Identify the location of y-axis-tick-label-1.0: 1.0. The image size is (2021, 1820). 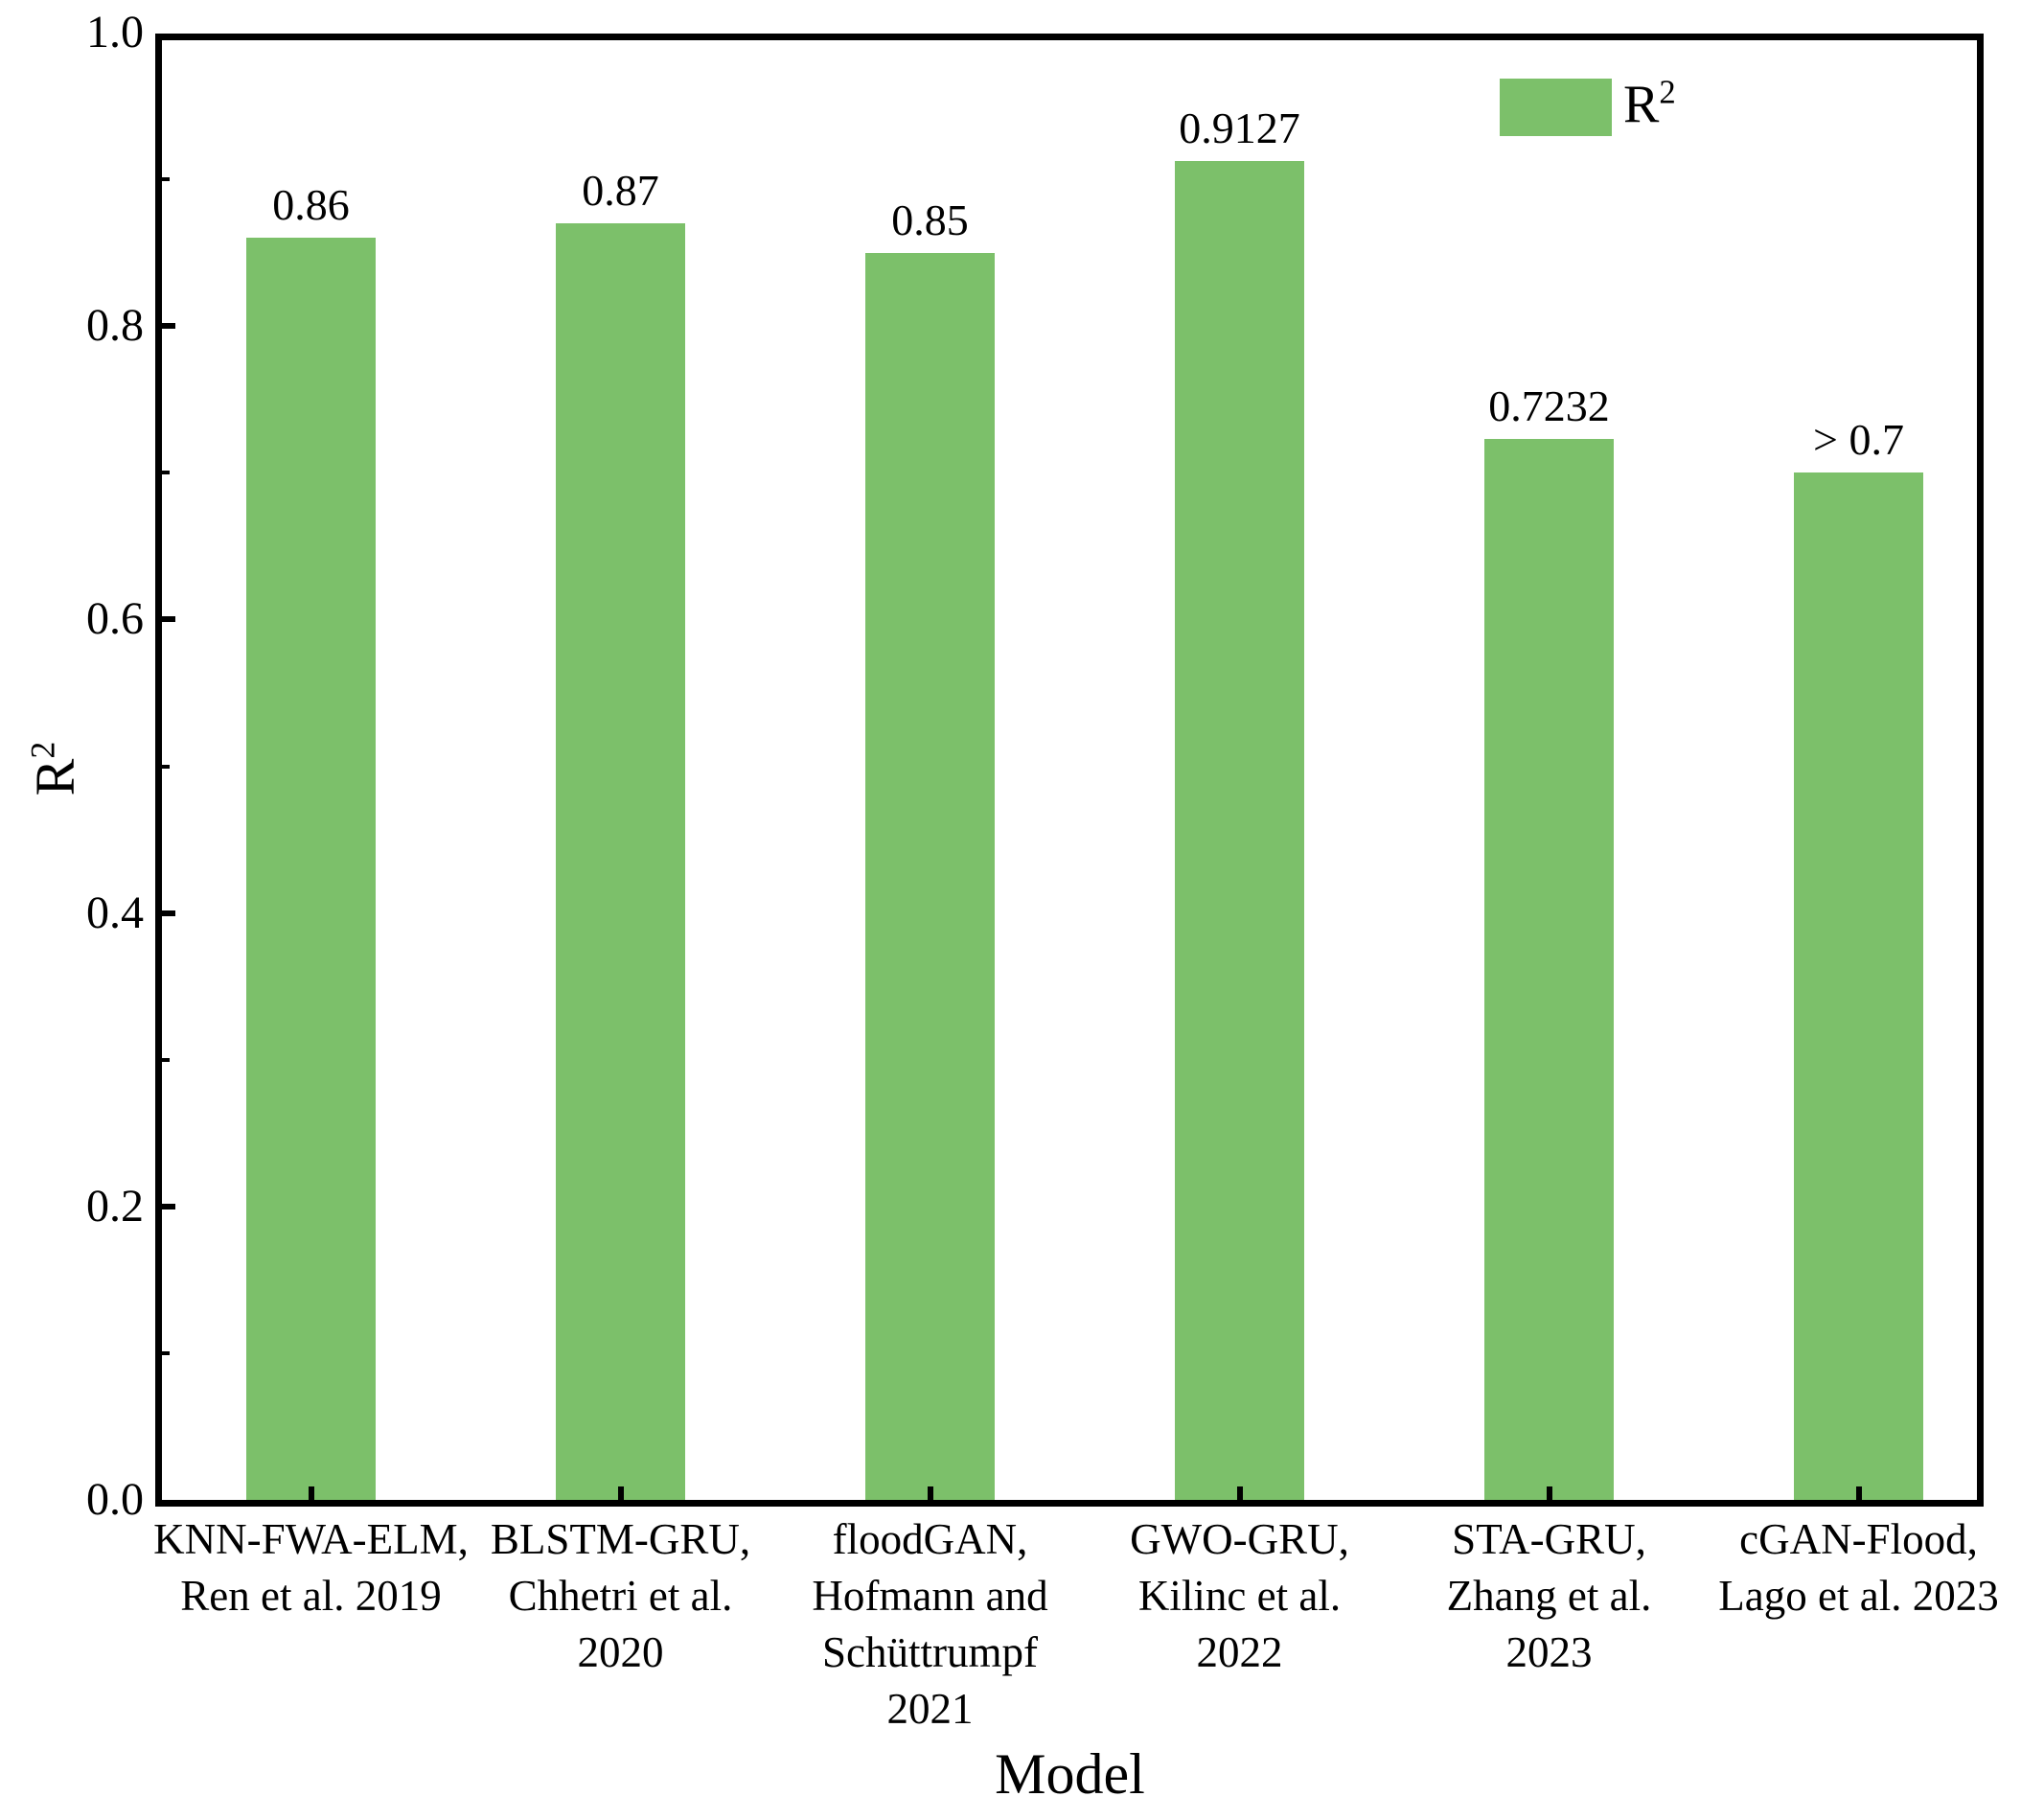
(115, 32).